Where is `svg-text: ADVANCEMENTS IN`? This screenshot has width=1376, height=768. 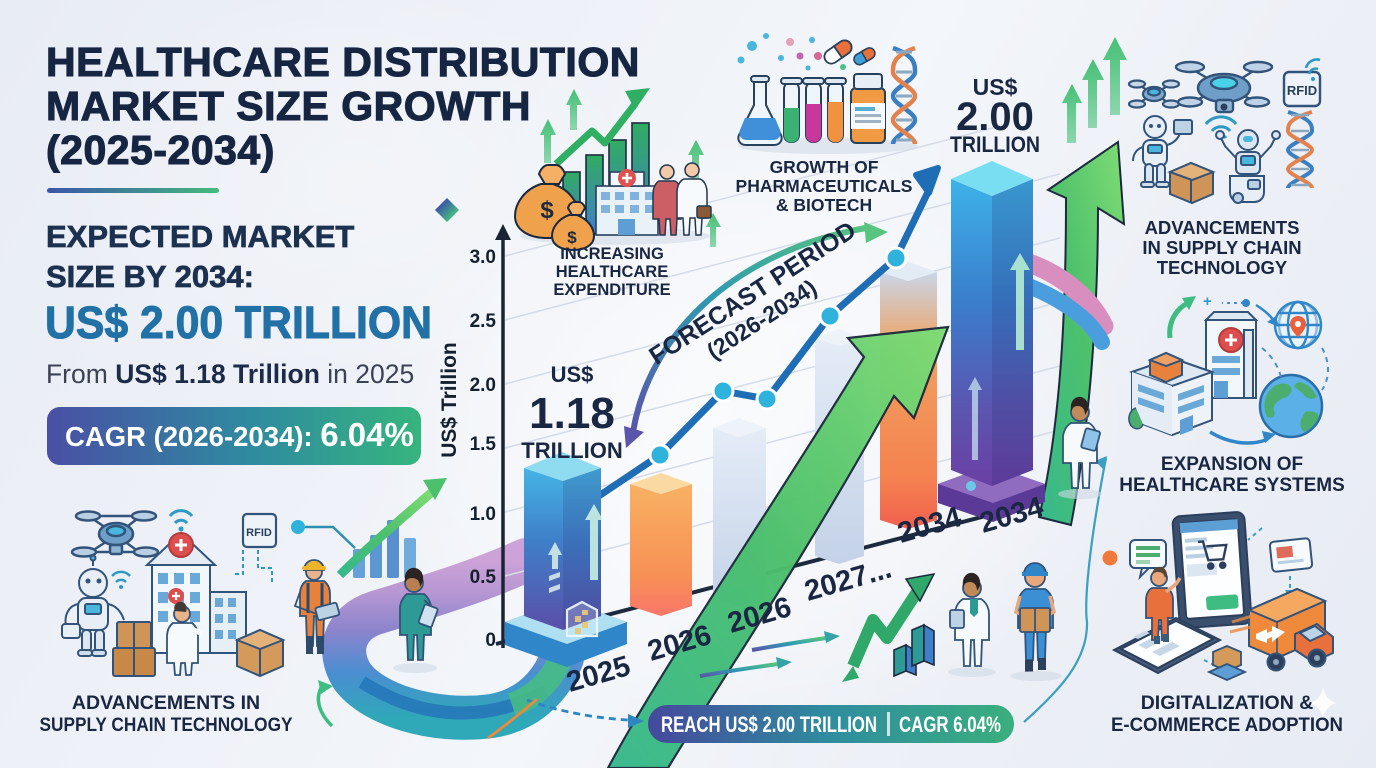 svg-text: ADVANCEMENTS IN is located at coordinates (166, 703).